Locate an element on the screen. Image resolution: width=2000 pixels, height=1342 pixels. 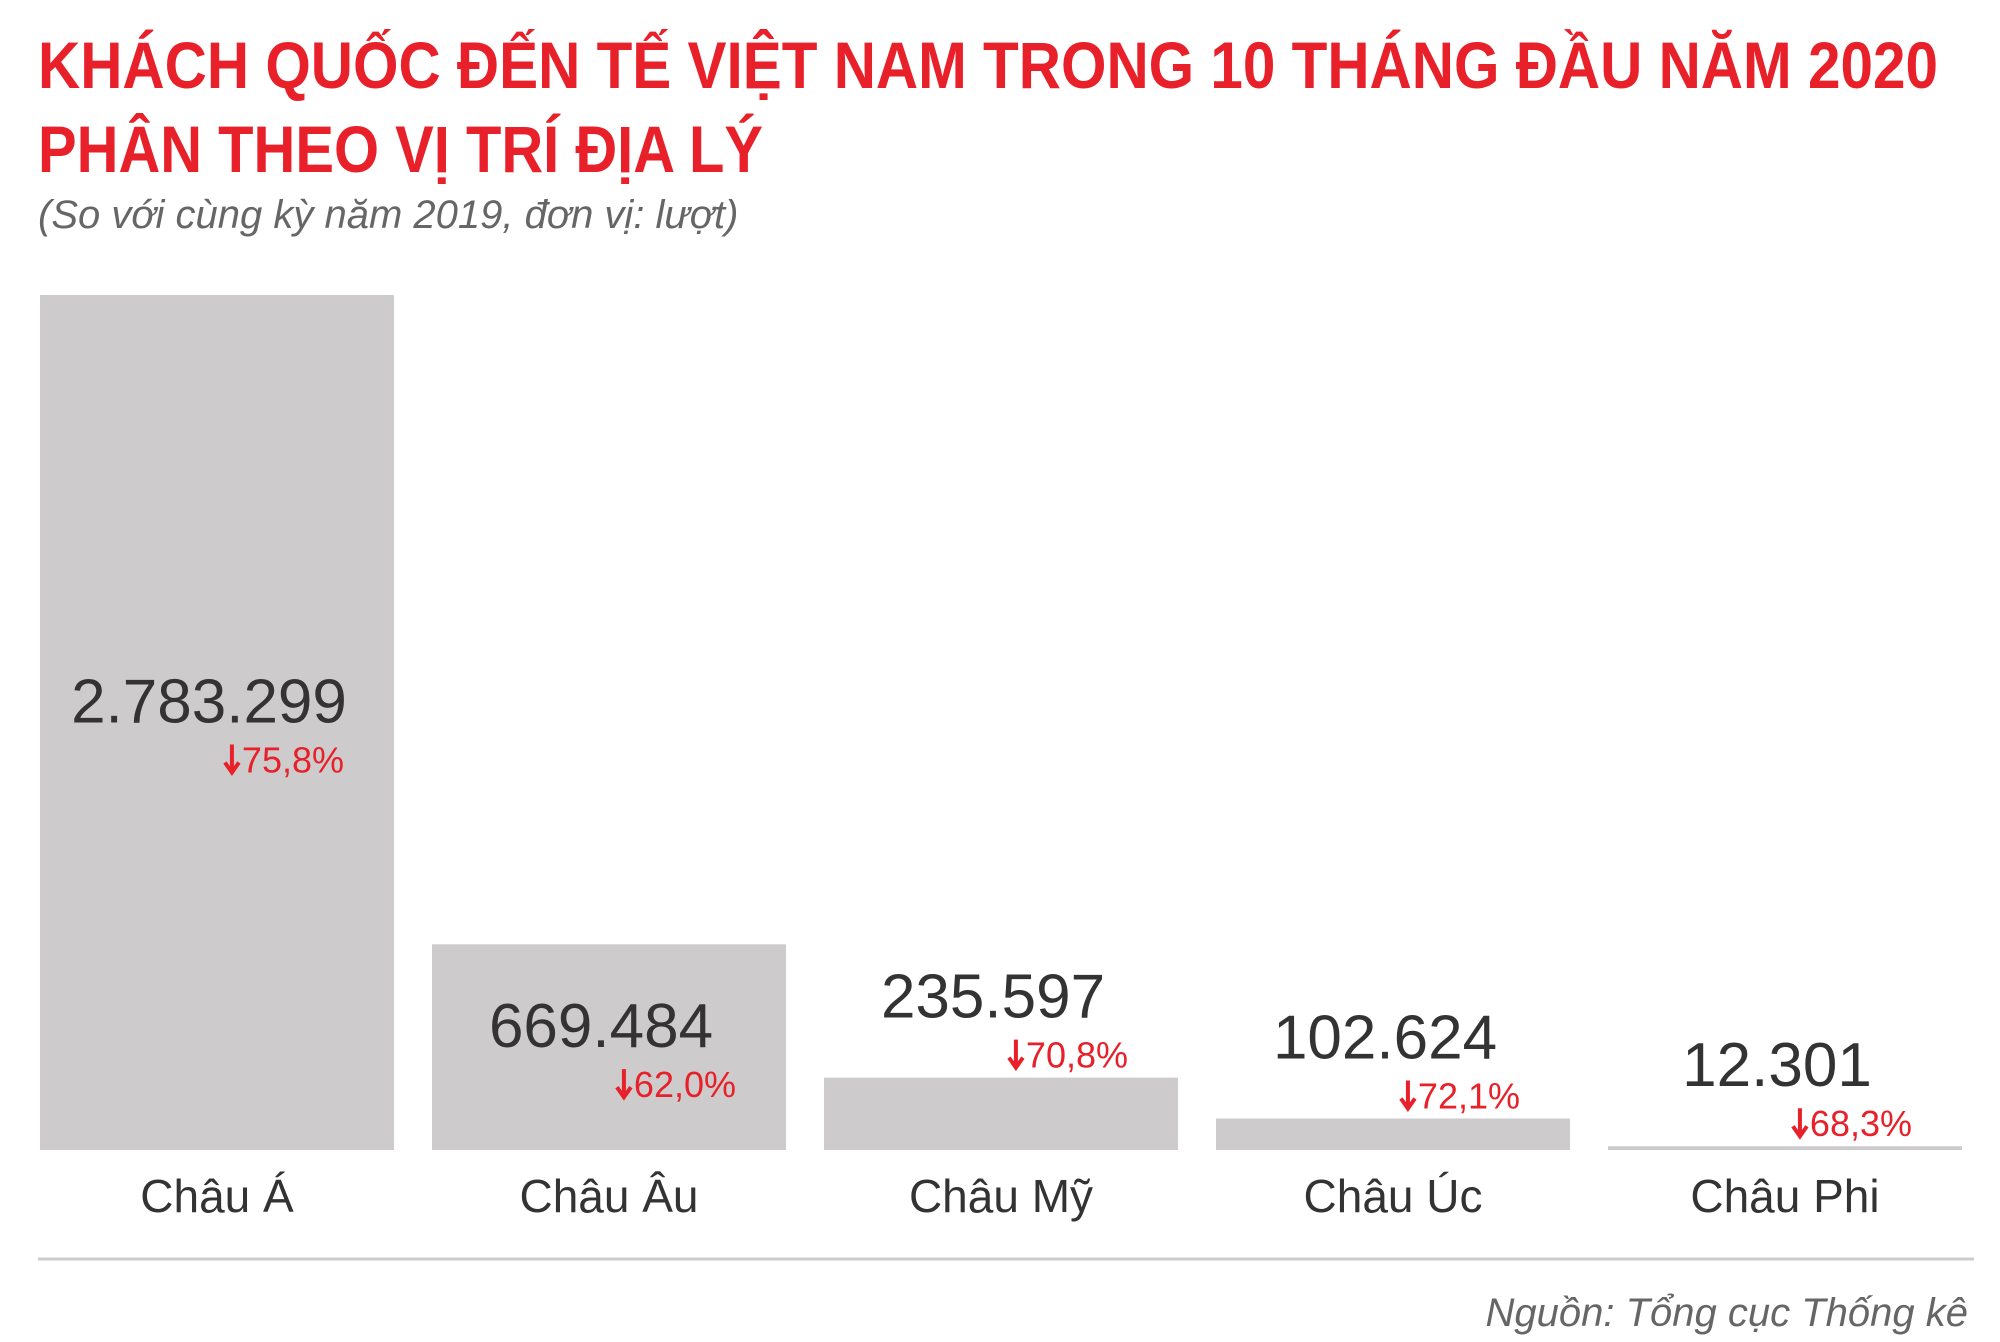
chart-title: PHÂN THEO VỊ TRÍ ĐỊA LÝ is located at coordinates (400, 149).